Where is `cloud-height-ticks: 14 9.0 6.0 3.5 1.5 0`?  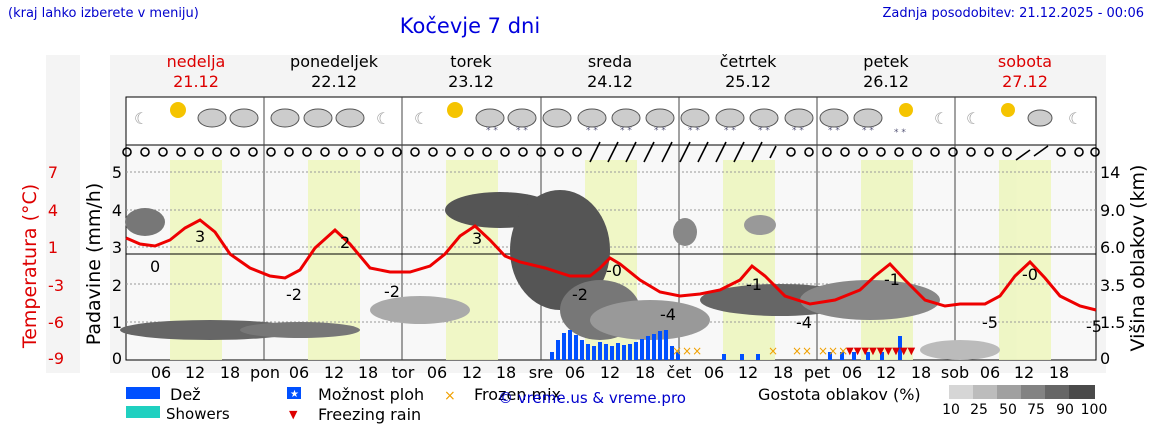 cloud-height-ticks: 14 9.0 6.0 3.5 1.5 0 is located at coordinates (1112, 265).